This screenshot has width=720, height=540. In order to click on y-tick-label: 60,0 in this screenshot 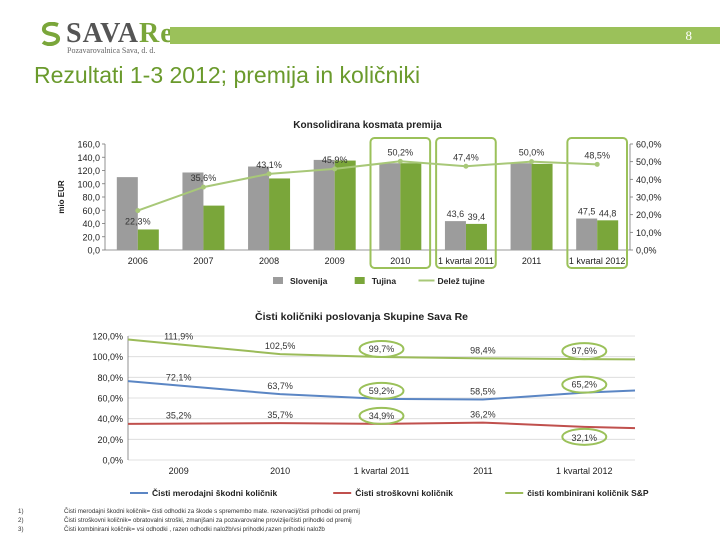, I will do `click(91, 211)`.